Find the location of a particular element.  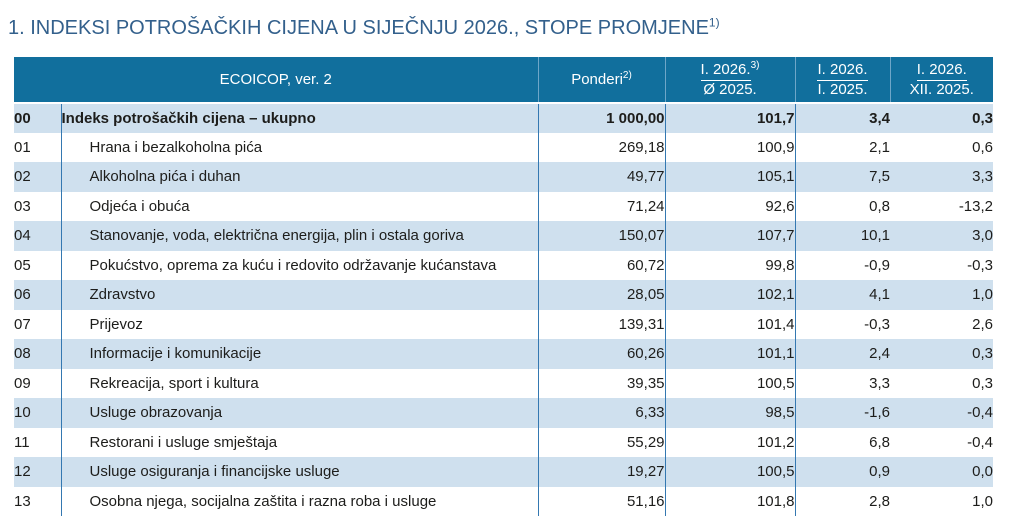

row-code: 12 is located at coordinates (37, 472).